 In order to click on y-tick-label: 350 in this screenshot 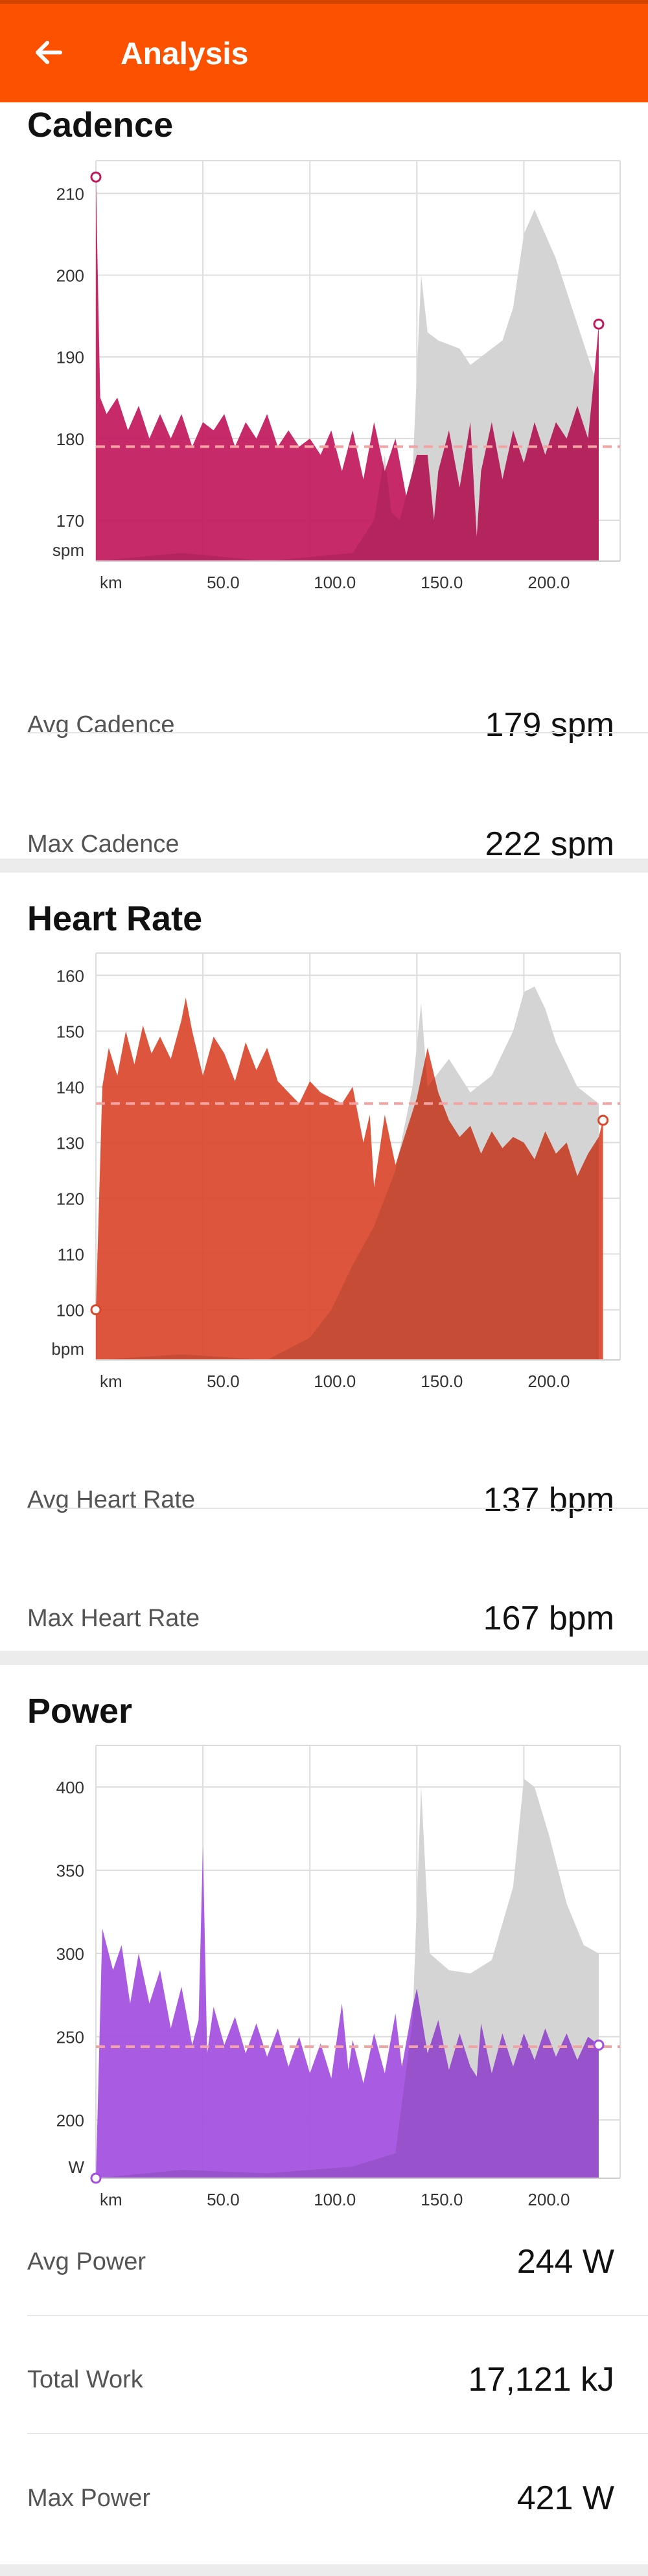, I will do `click(70, 1871)`.